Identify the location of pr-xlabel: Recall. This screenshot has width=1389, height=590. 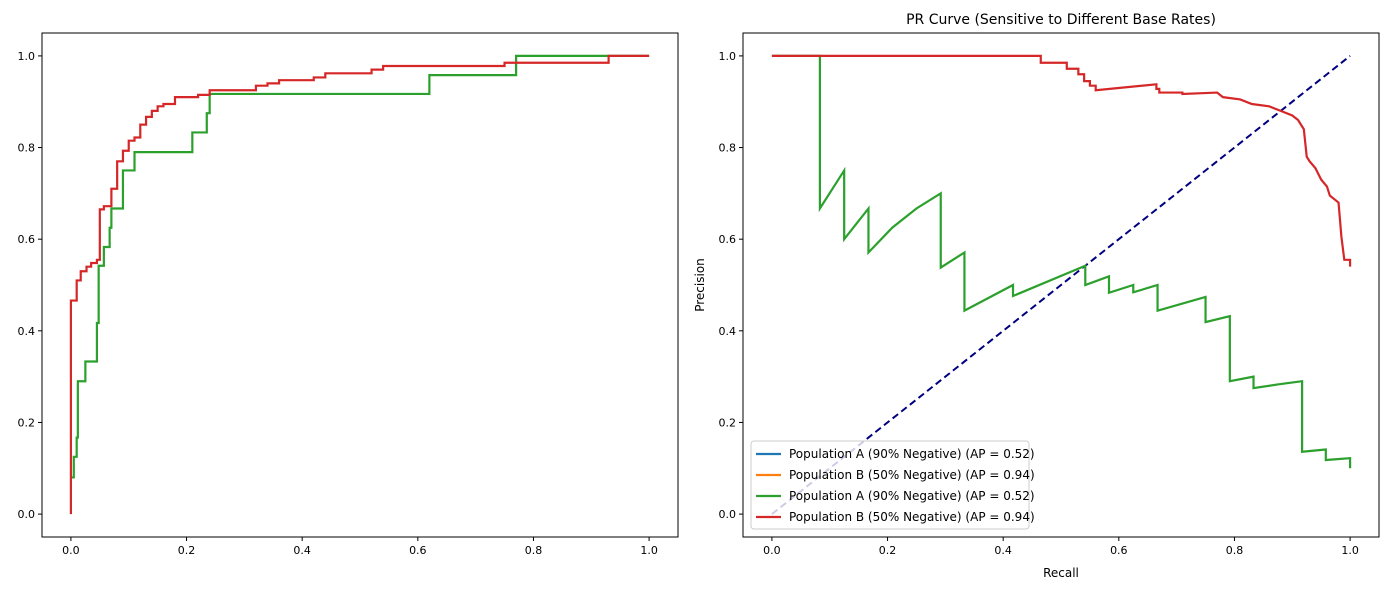
(1061, 573).